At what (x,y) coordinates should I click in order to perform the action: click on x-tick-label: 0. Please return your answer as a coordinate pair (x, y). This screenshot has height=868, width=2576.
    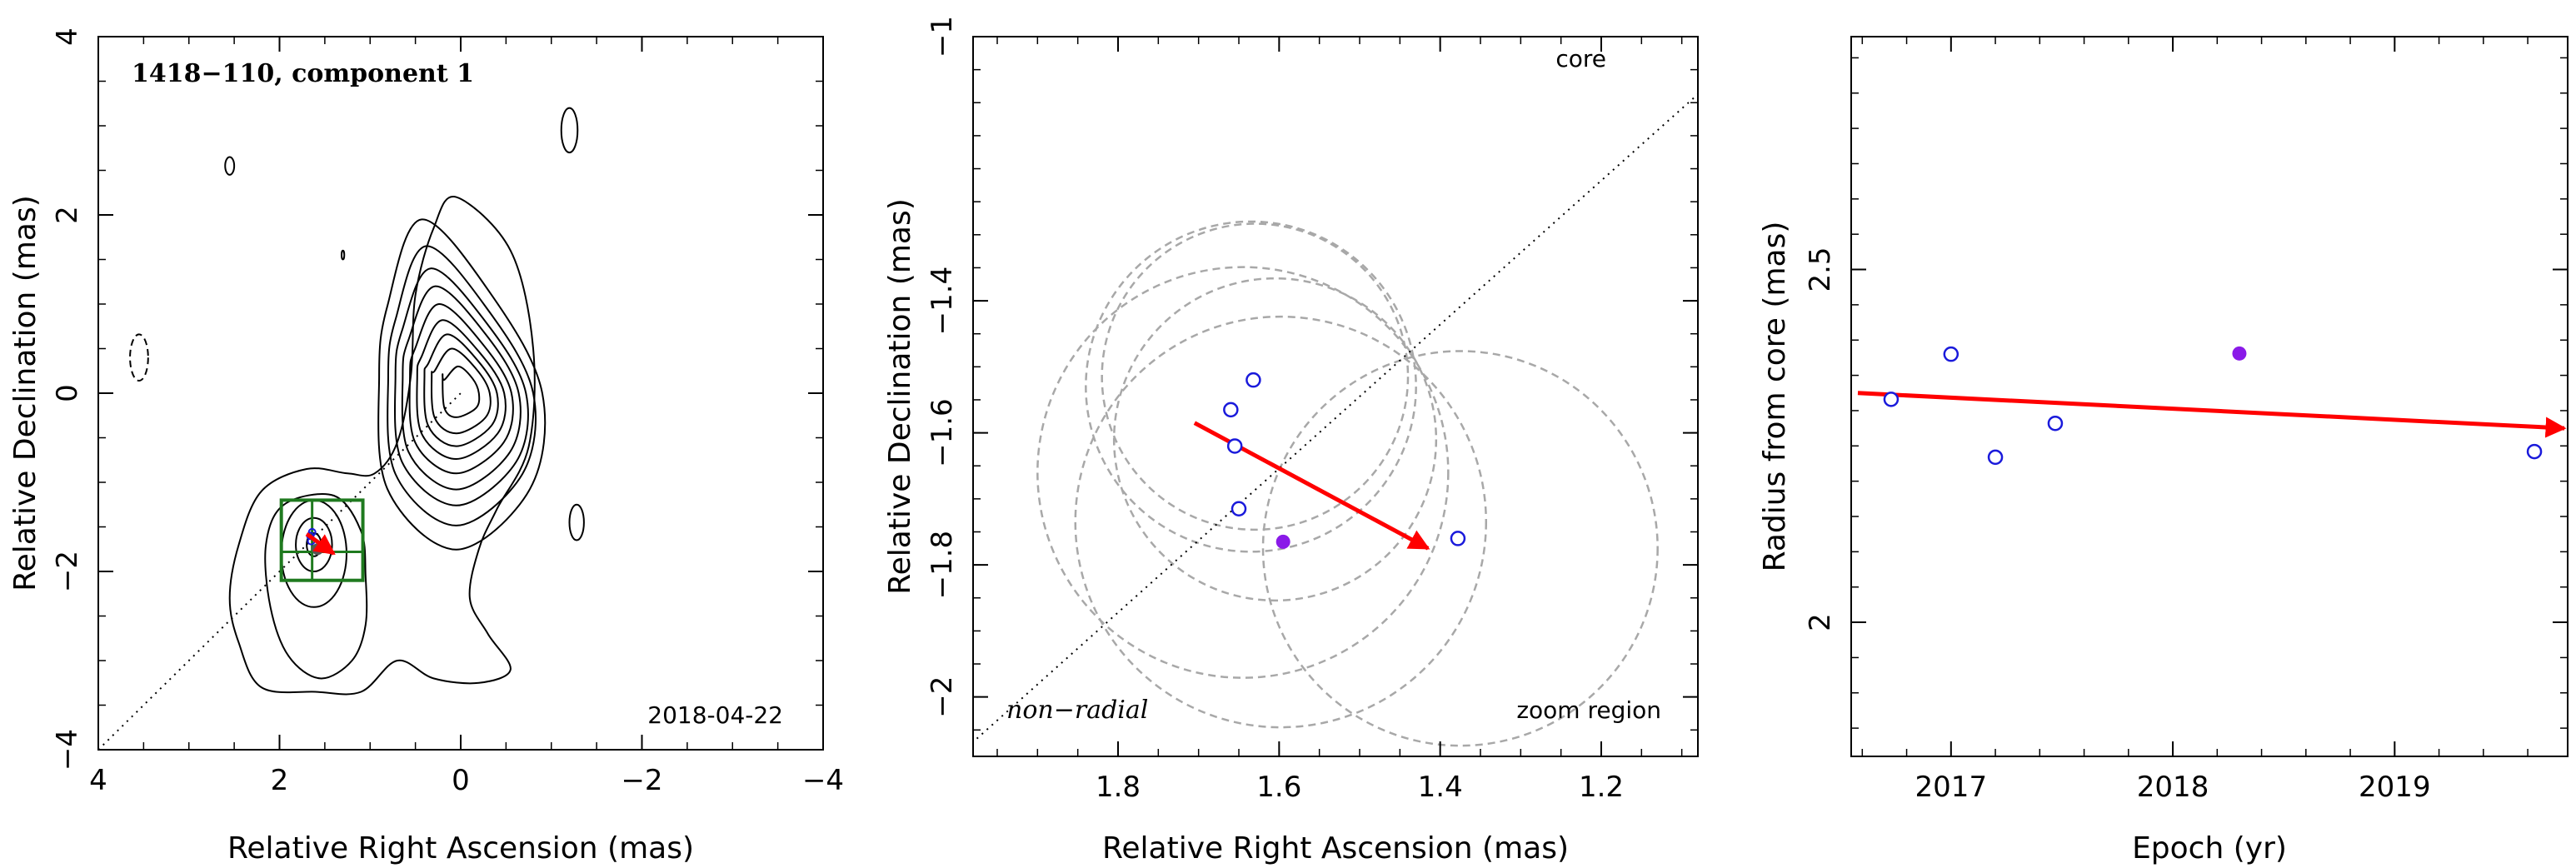
    Looking at the image, I should click on (461, 781).